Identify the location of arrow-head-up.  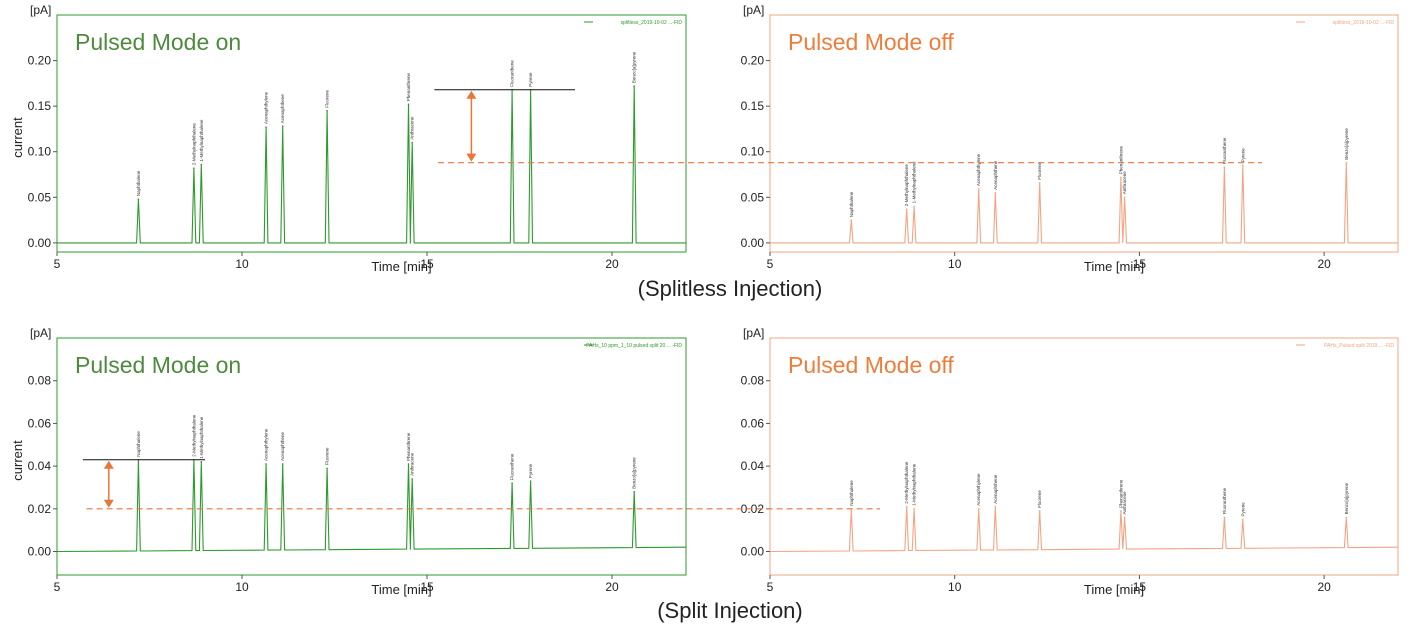
(108, 464).